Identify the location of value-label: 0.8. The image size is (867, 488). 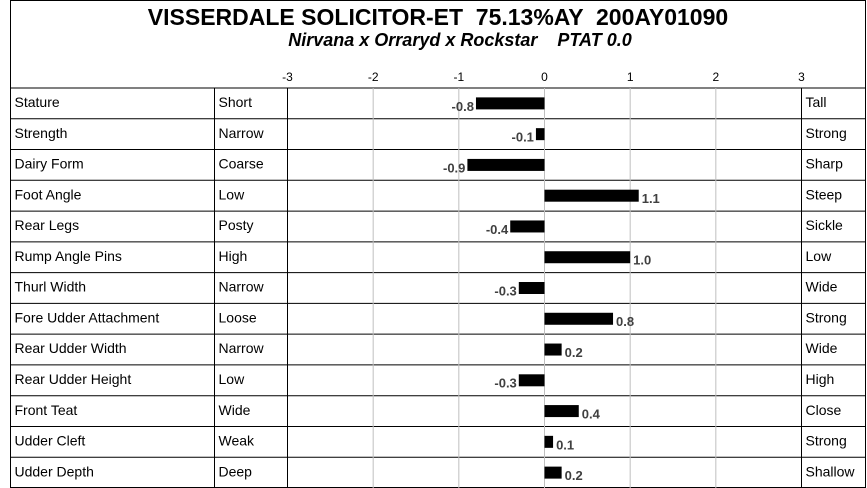
(625, 321).